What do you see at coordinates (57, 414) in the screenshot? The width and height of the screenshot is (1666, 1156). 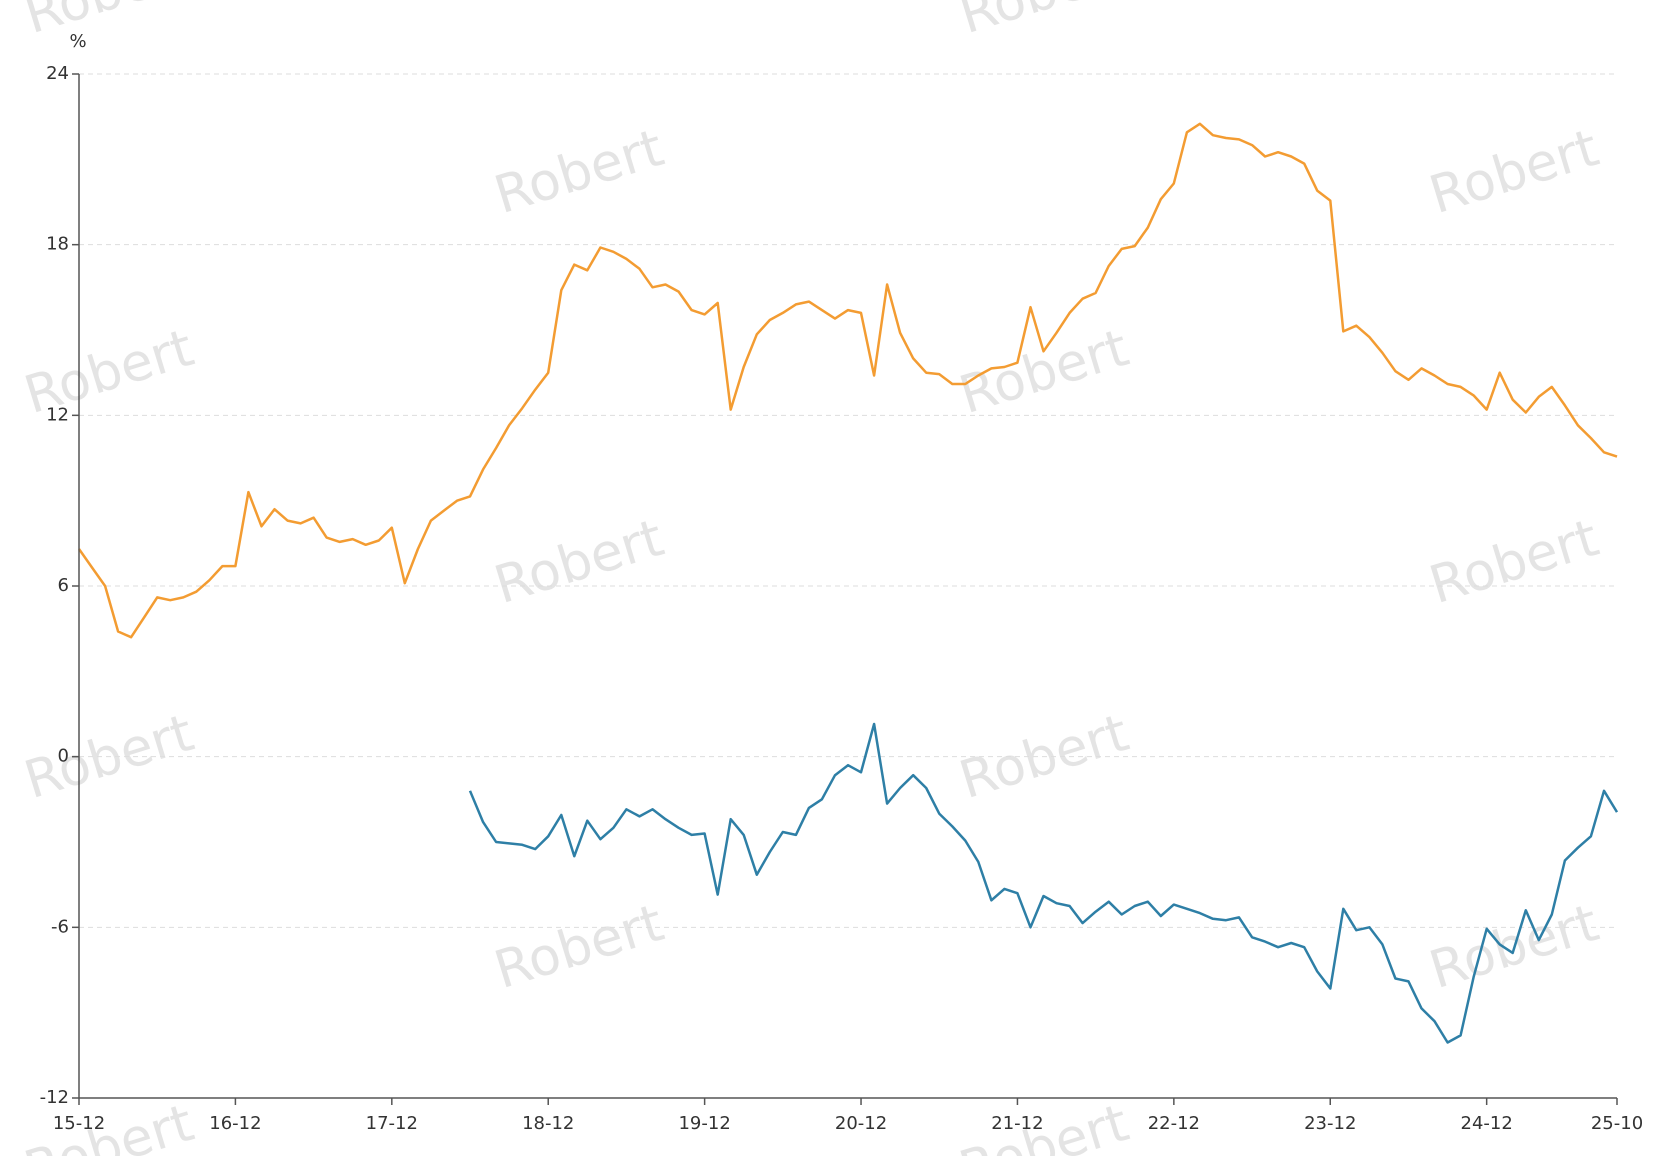 I see `y-tick-label: 12` at bounding box center [57, 414].